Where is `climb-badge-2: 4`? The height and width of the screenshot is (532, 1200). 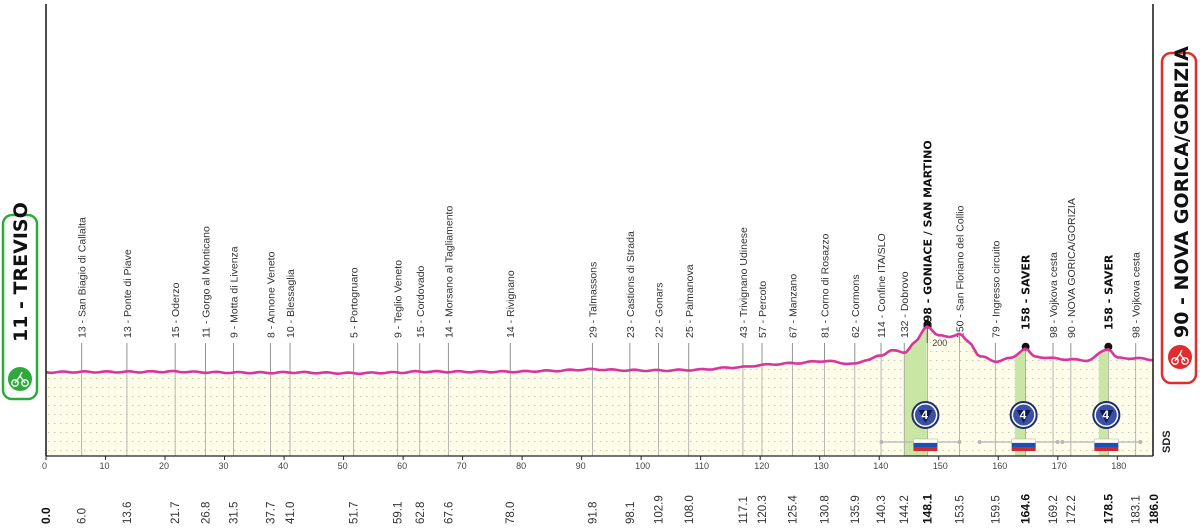 climb-badge-2: 4 is located at coordinates (1018, 426).